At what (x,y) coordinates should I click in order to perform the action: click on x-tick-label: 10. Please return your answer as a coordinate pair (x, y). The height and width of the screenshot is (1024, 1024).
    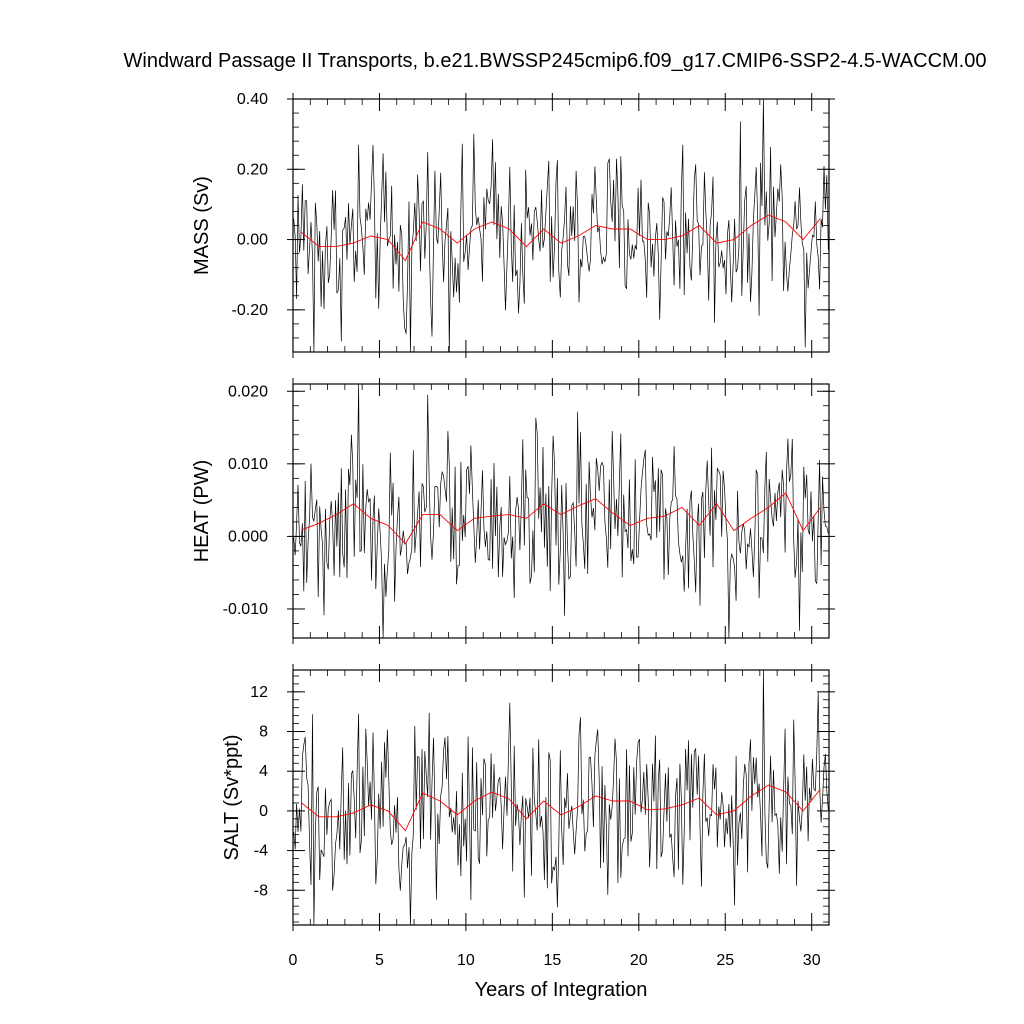
    Looking at the image, I should click on (466, 960).